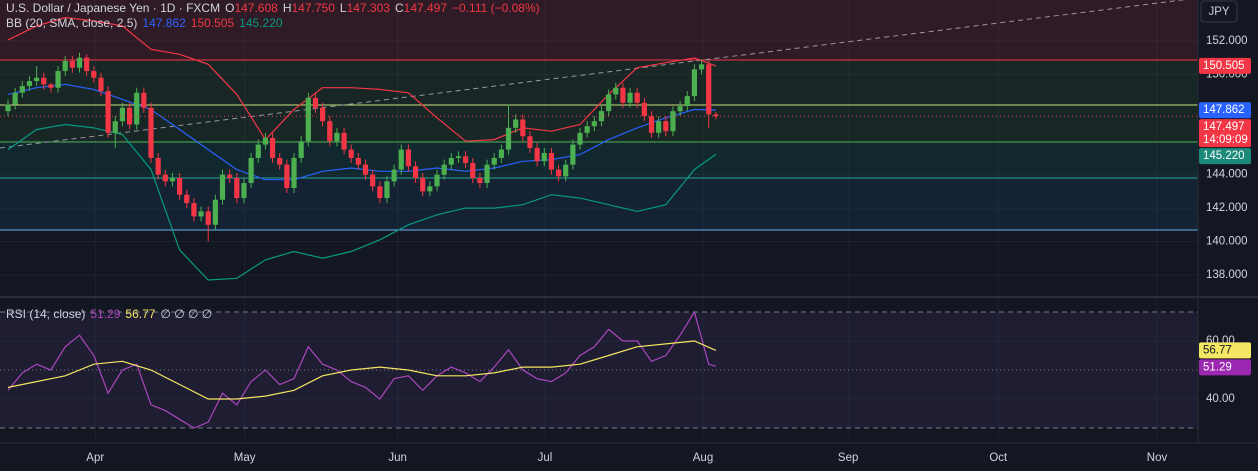 The image size is (1258, 471). Describe the element at coordinates (343, 8) in the screenshot. I see `ohlc-key: L` at that location.